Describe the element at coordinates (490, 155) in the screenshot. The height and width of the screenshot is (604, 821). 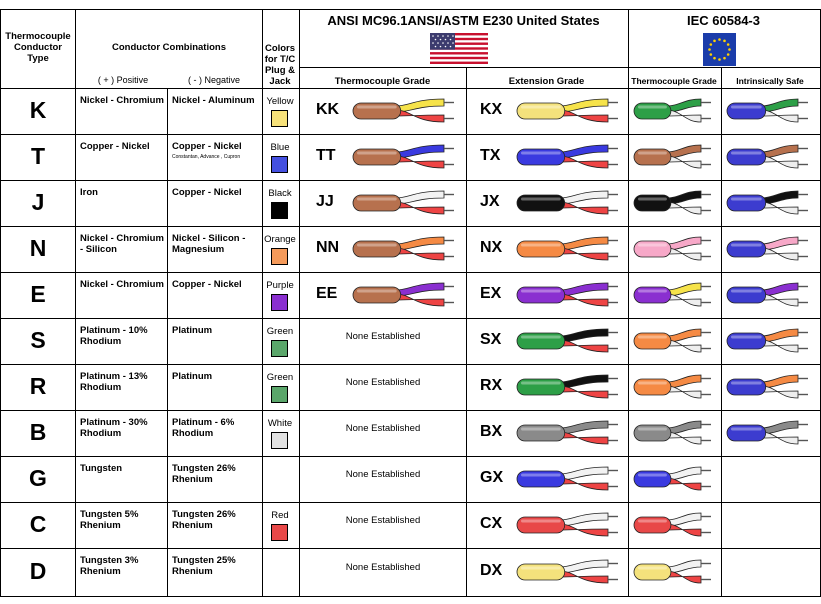
I see `ext-grade-code: TX` at that location.